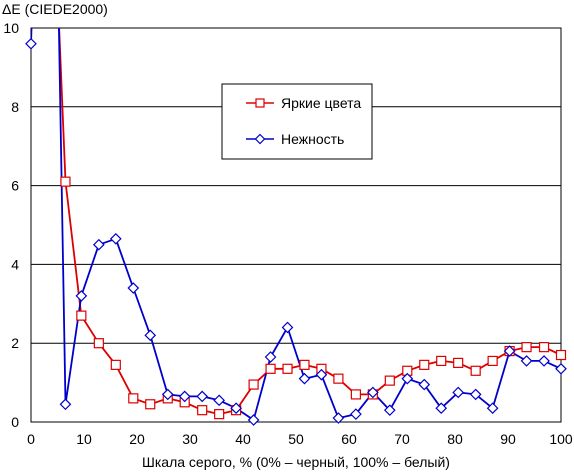 The image size is (574, 472). What do you see at coordinates (15, 186) in the screenshot?
I see `y-tick-label: 6` at bounding box center [15, 186].